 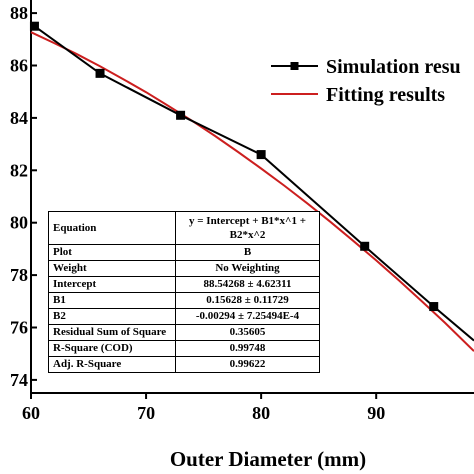 What do you see at coordinates (19, 328) in the screenshot?
I see `y-tick-label: 76` at bounding box center [19, 328].